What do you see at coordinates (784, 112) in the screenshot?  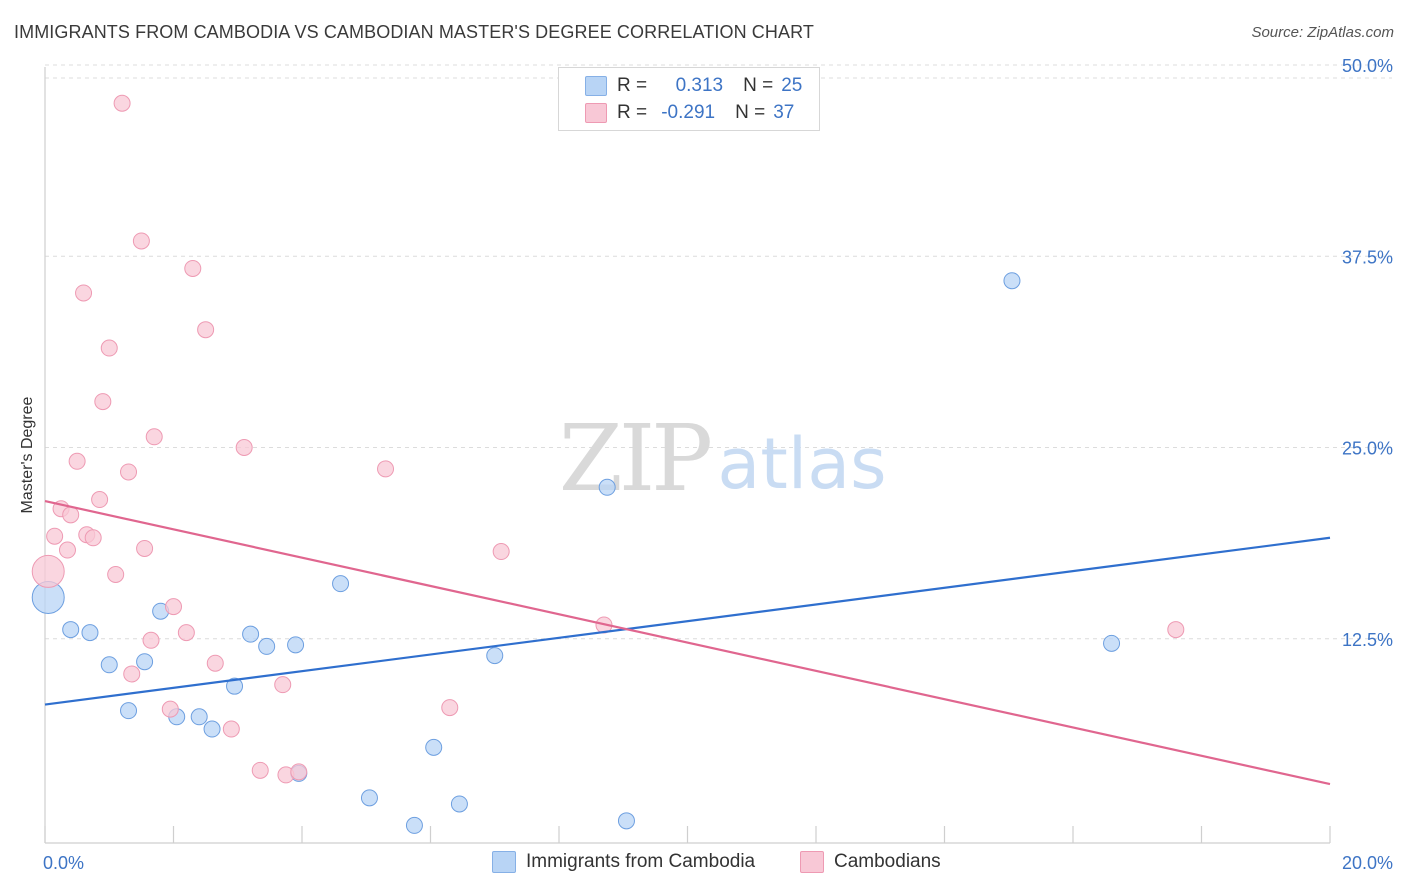 I see `legend-n-value: 37` at bounding box center [784, 112].